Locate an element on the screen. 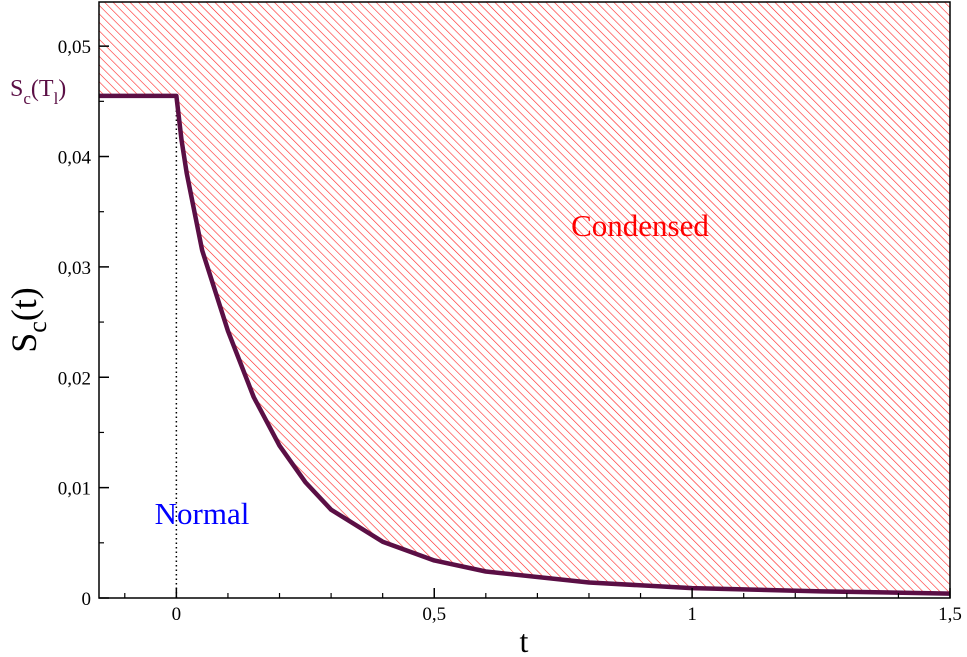 This screenshot has height=657, width=967. x-tick-label: 1,5 is located at coordinates (950, 614).